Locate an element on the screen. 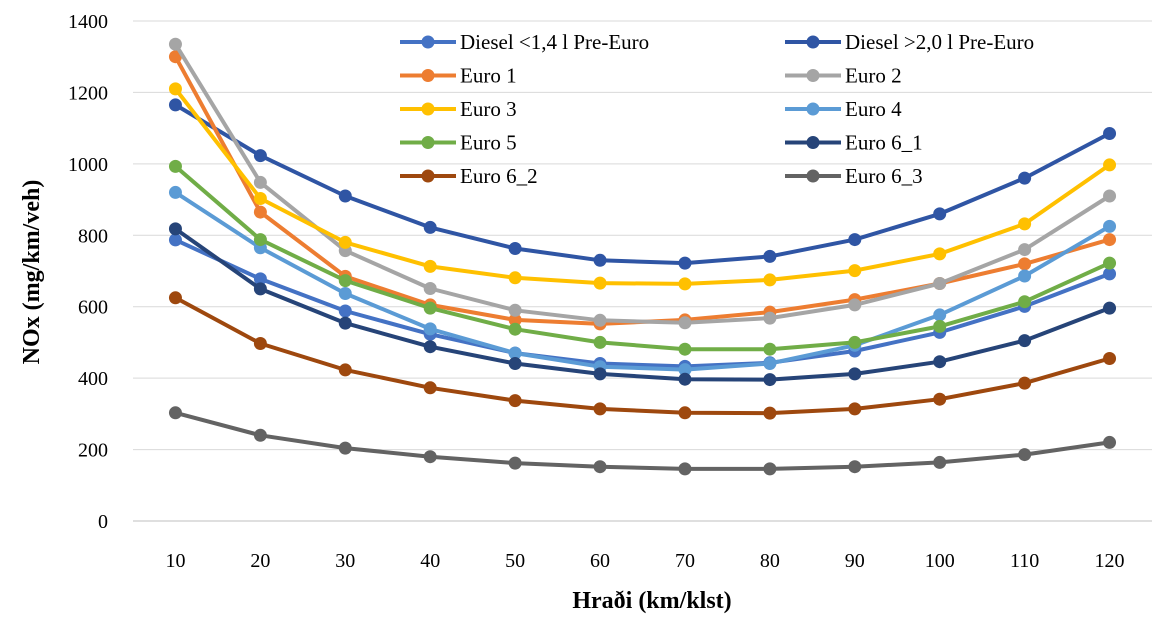  legend-item: Euro 3 is located at coordinates (458, 109).